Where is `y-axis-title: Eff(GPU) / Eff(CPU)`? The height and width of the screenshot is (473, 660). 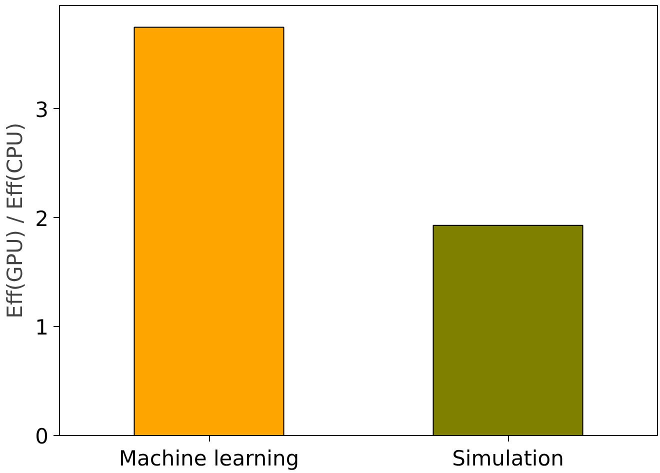
y-axis-title: Eff(GPU) / Eff(CPU) is located at coordinates (15, 220).